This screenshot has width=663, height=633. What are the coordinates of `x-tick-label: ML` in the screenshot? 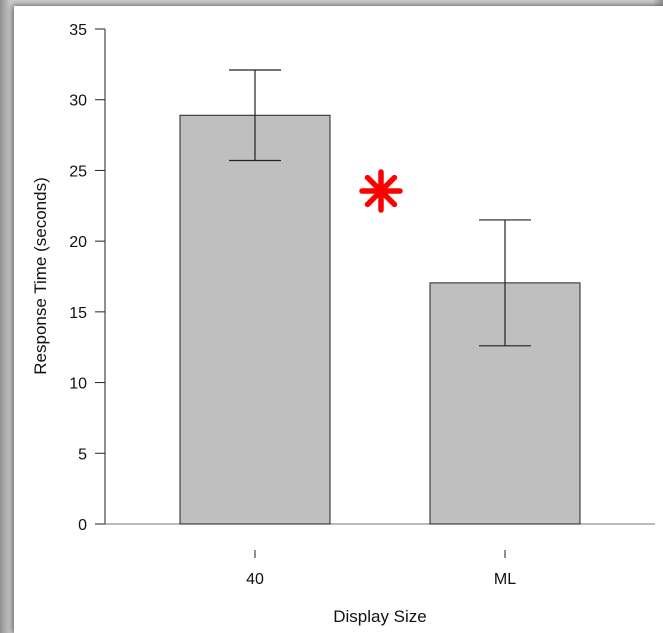 It's located at (505, 579).